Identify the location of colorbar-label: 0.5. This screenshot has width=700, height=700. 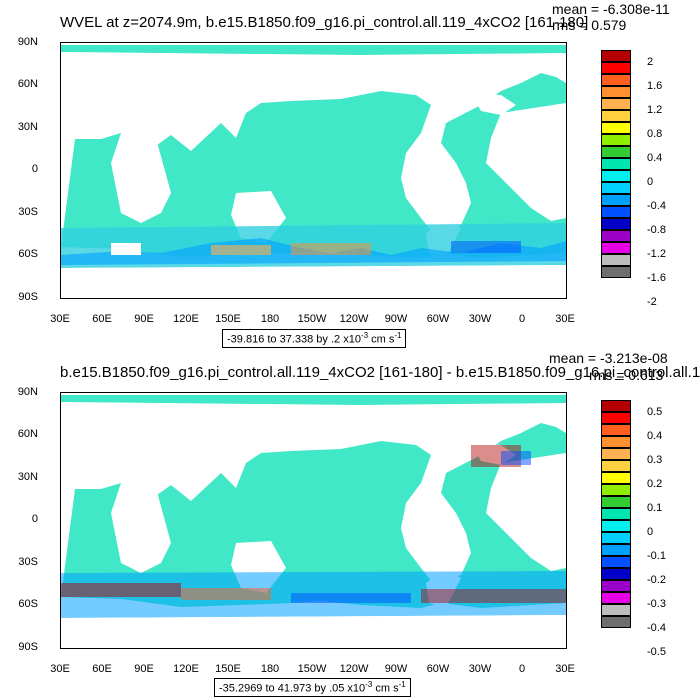
(655, 412).